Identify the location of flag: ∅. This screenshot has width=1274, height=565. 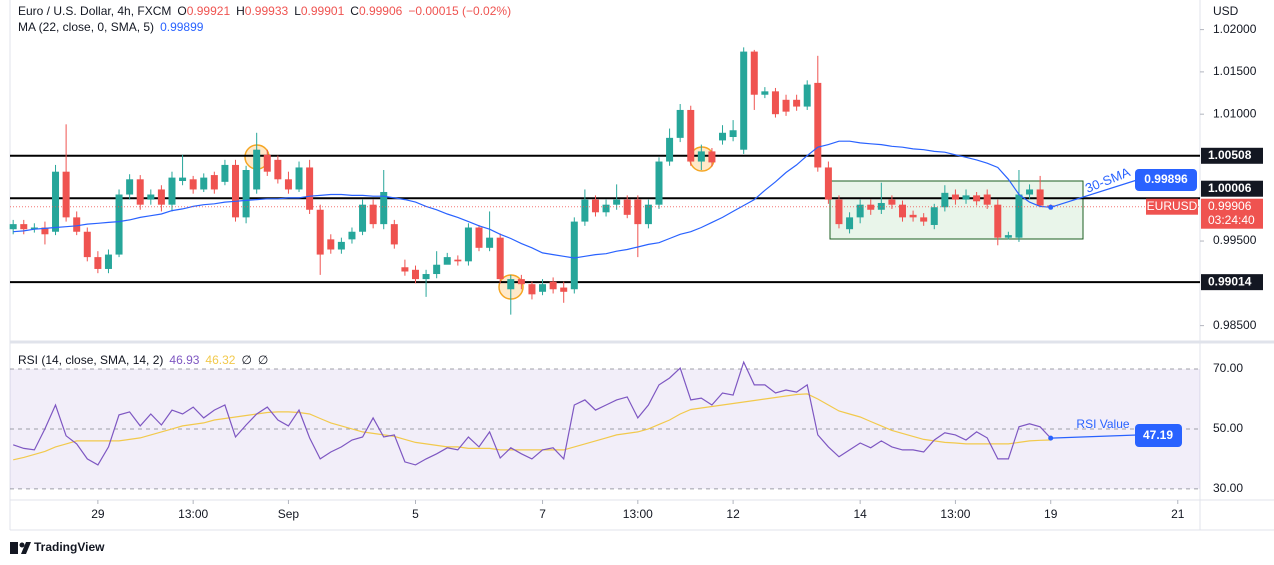
(246, 360).